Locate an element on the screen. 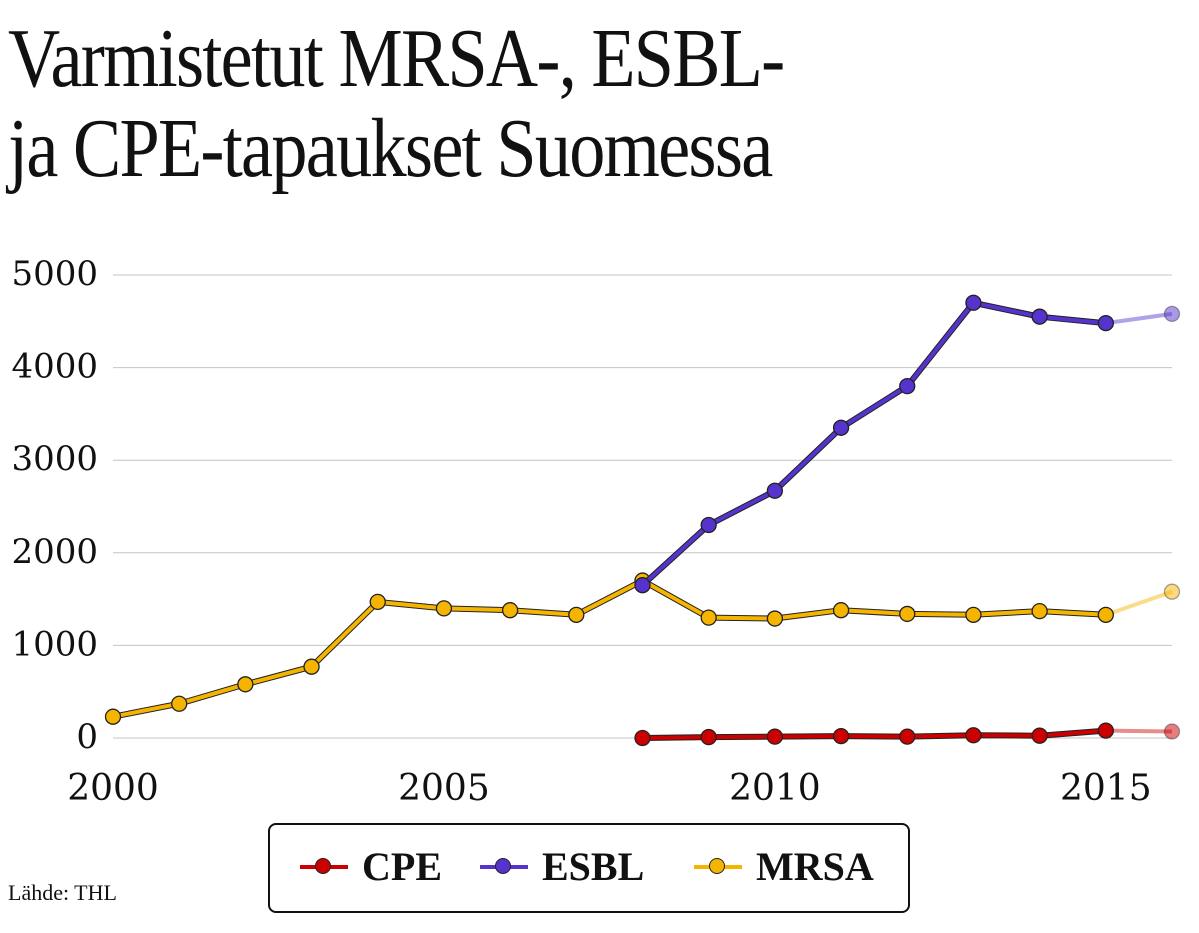 Image resolution: width=1199 pixels, height=933 pixels. legend-swatch-cpe is located at coordinates (324, 867).